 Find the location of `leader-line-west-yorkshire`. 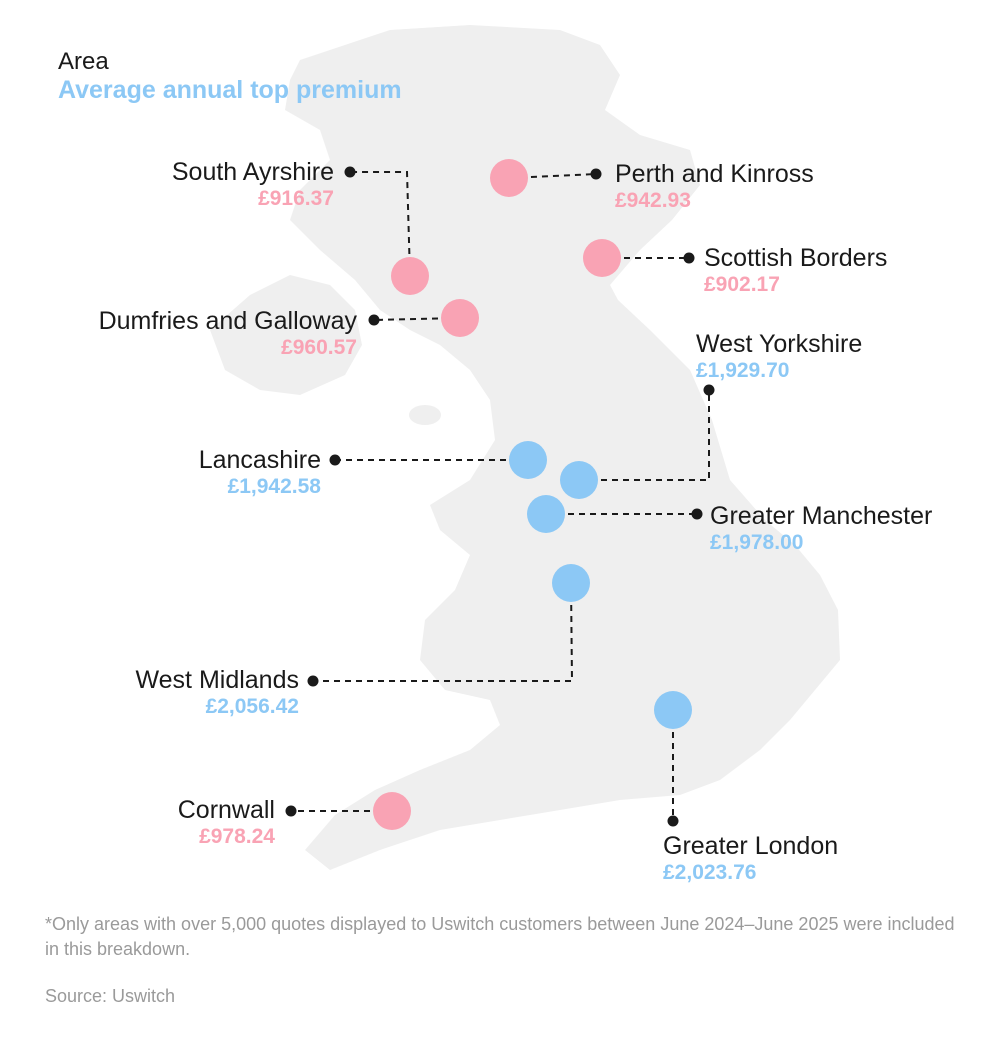

leader-line-west-yorkshire is located at coordinates (644, 435).